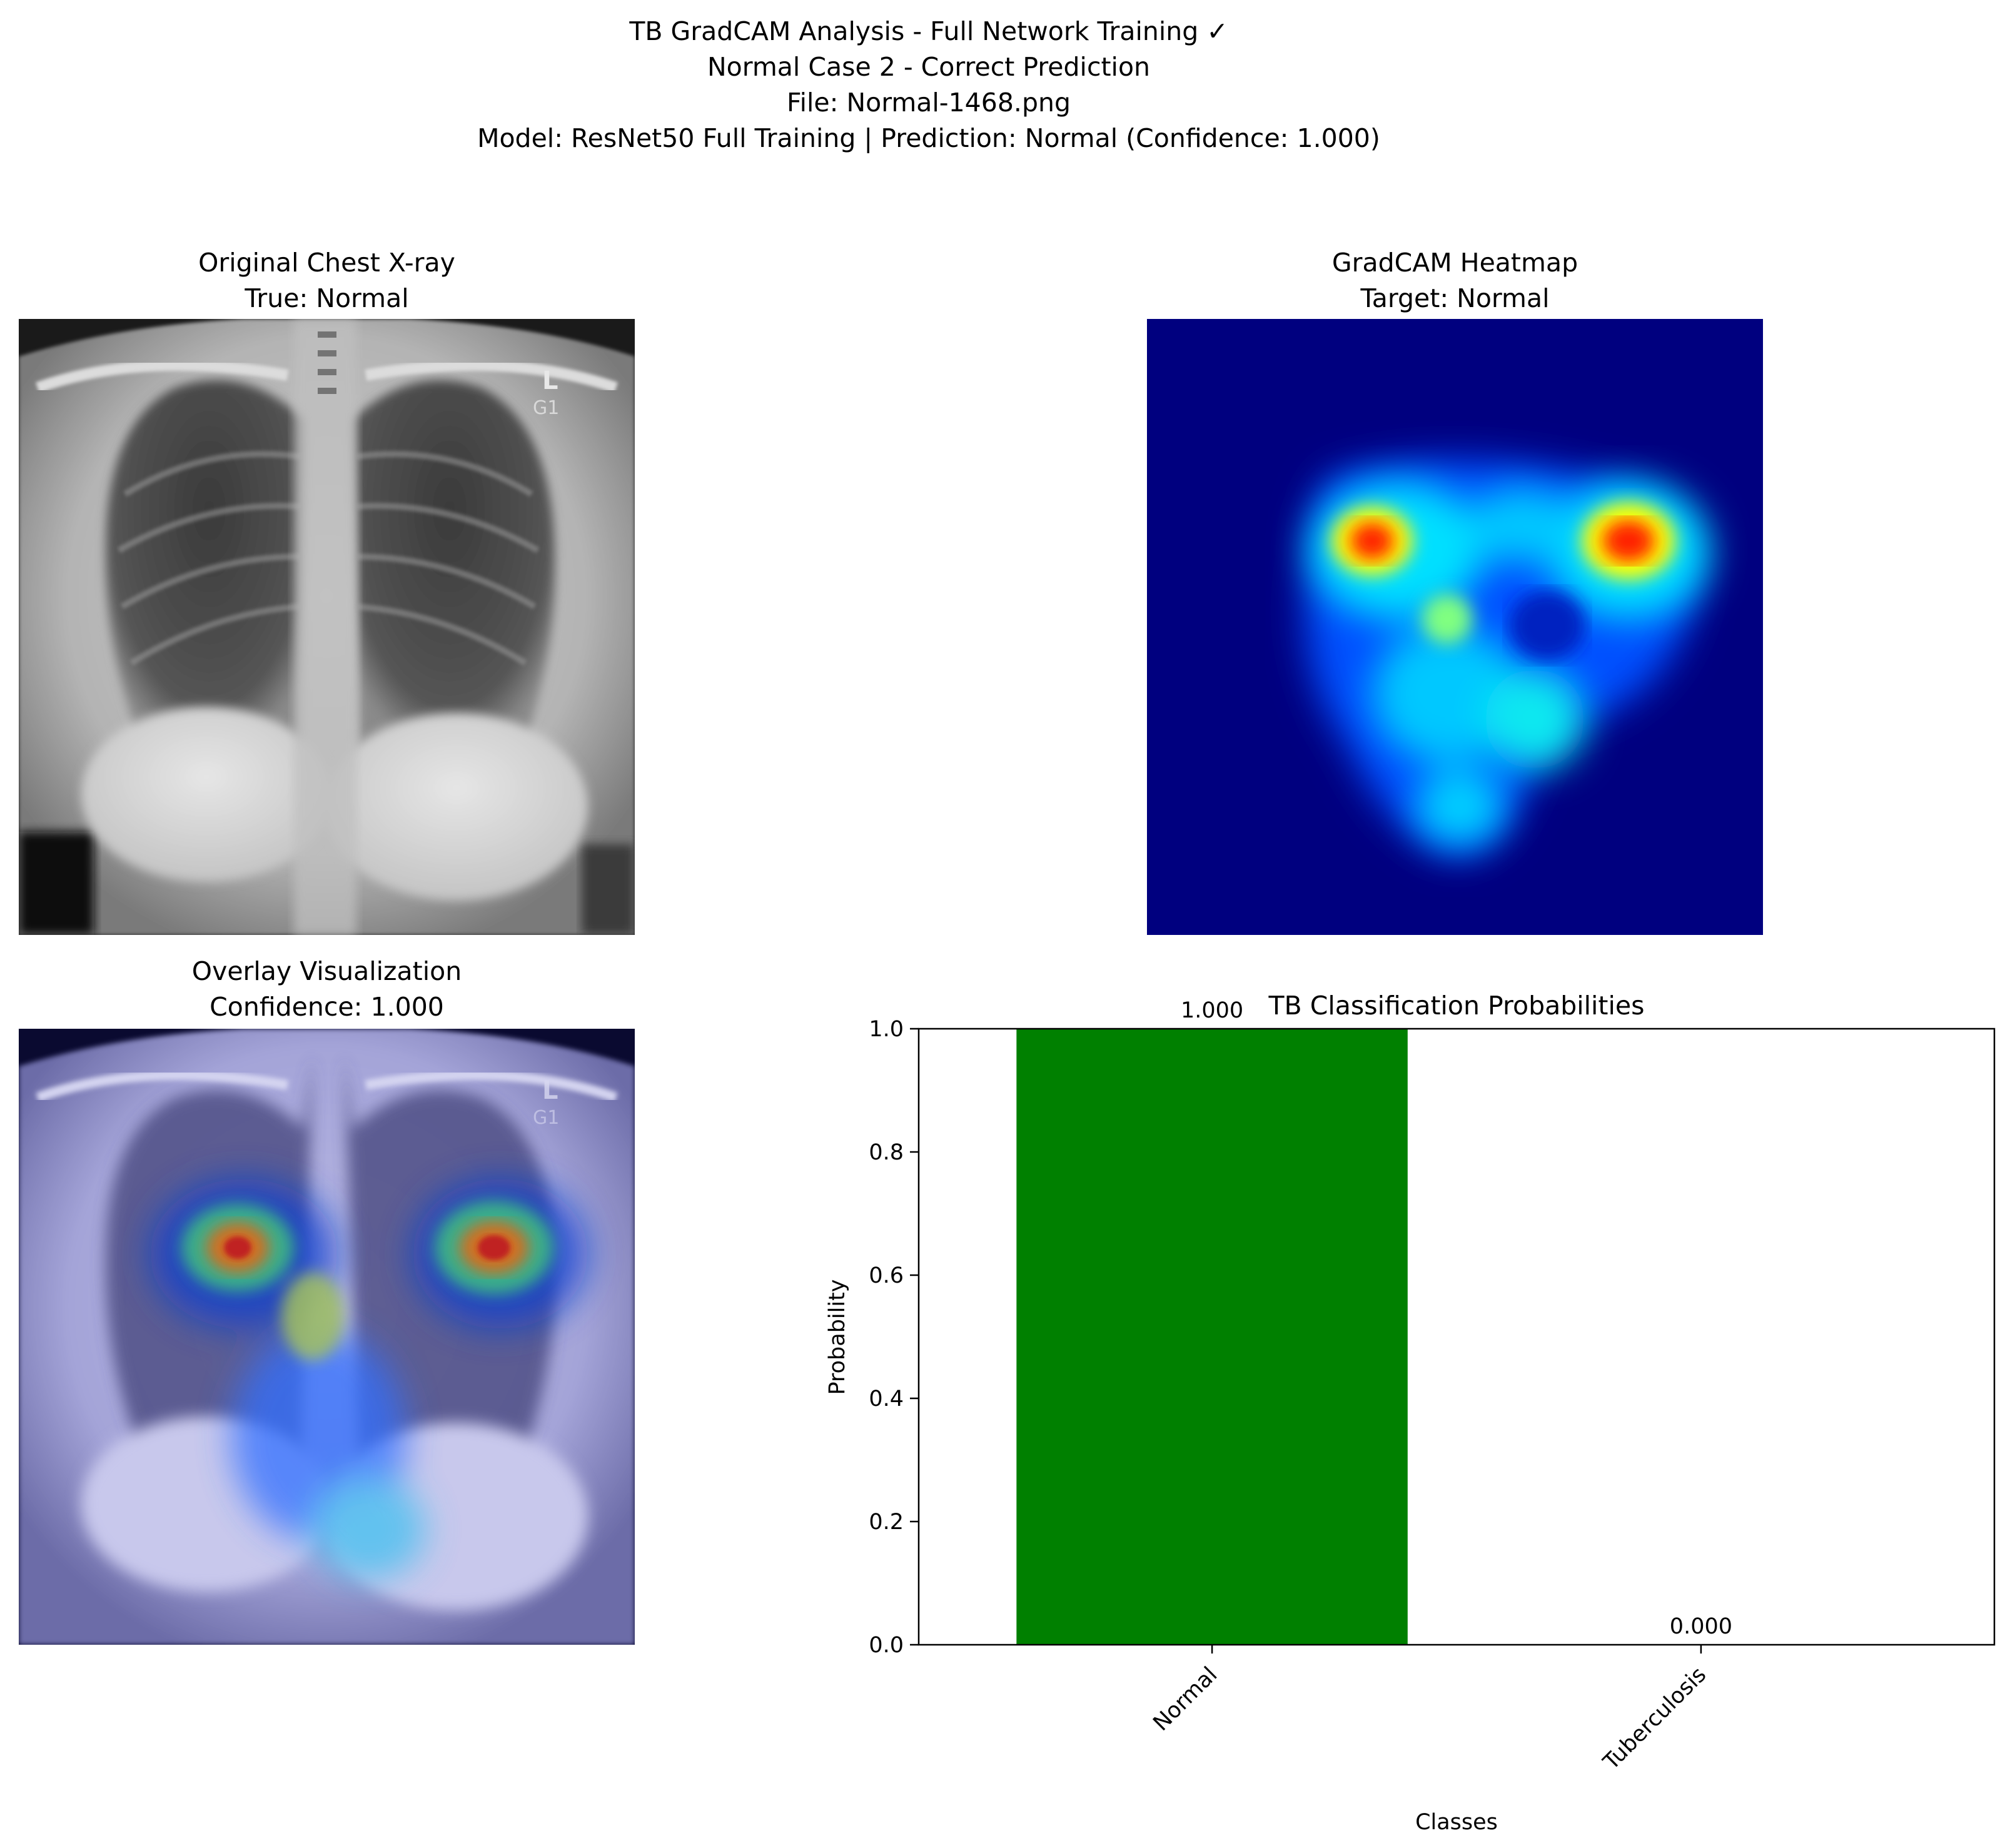  What do you see at coordinates (894, 1338) in the screenshot?
I see `y-axis: 0.0 0.2 0.4 0.6 0.8 1.0` at bounding box center [894, 1338].